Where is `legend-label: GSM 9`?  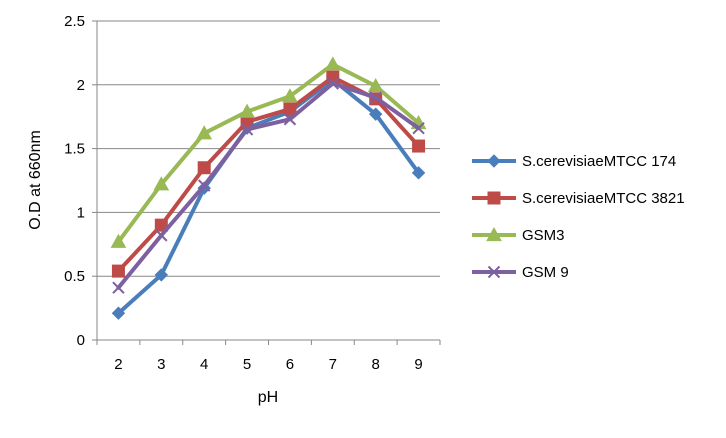 legend-label: GSM 9 is located at coordinates (545, 272).